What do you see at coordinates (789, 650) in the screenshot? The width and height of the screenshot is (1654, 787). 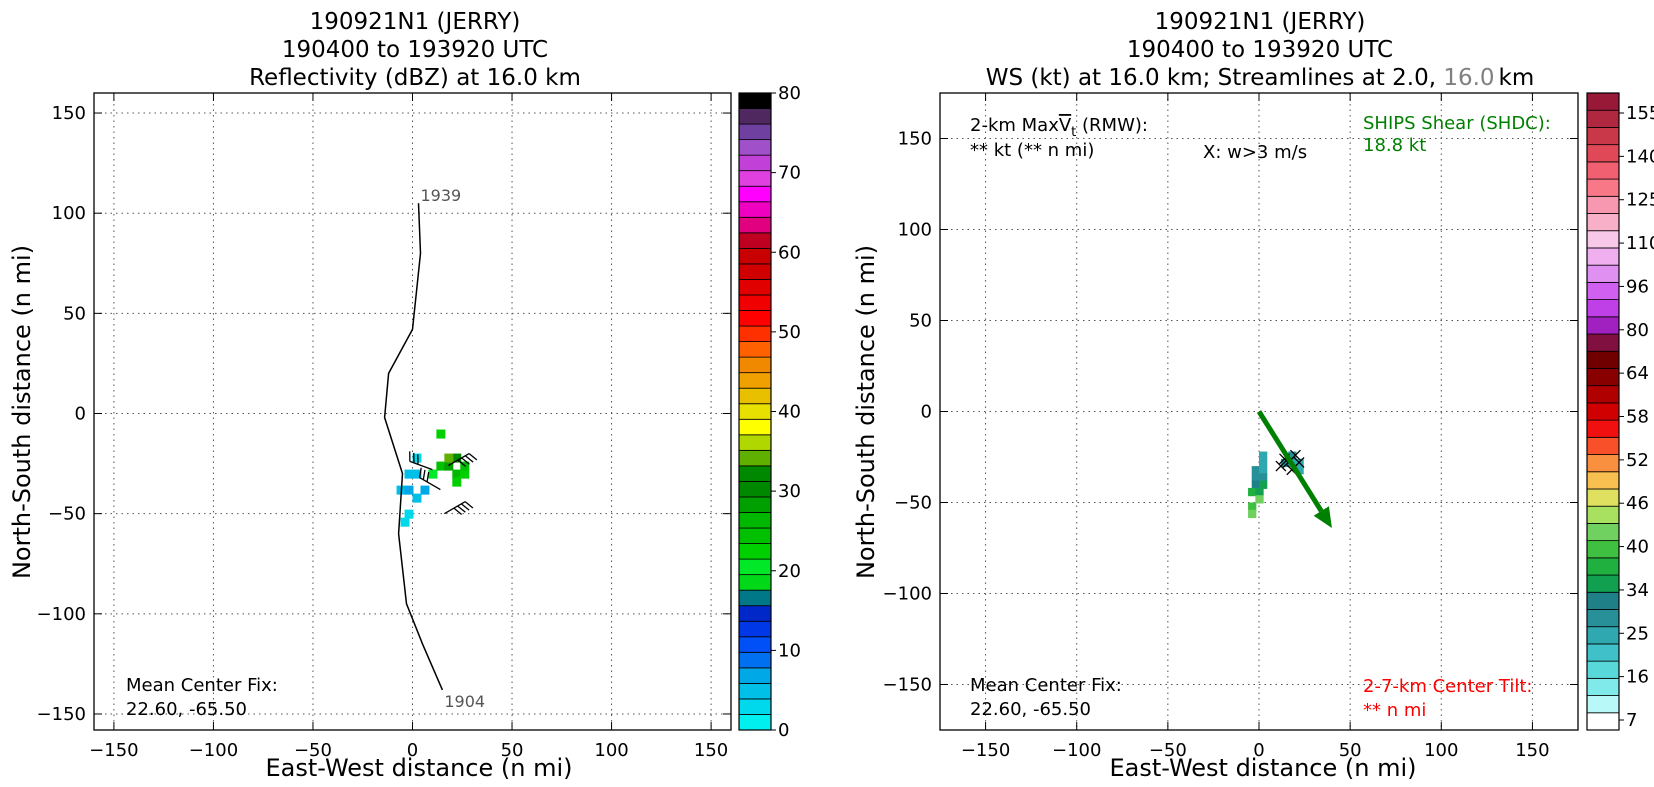 I see `left-colorbar-tick-label: 10` at bounding box center [789, 650].